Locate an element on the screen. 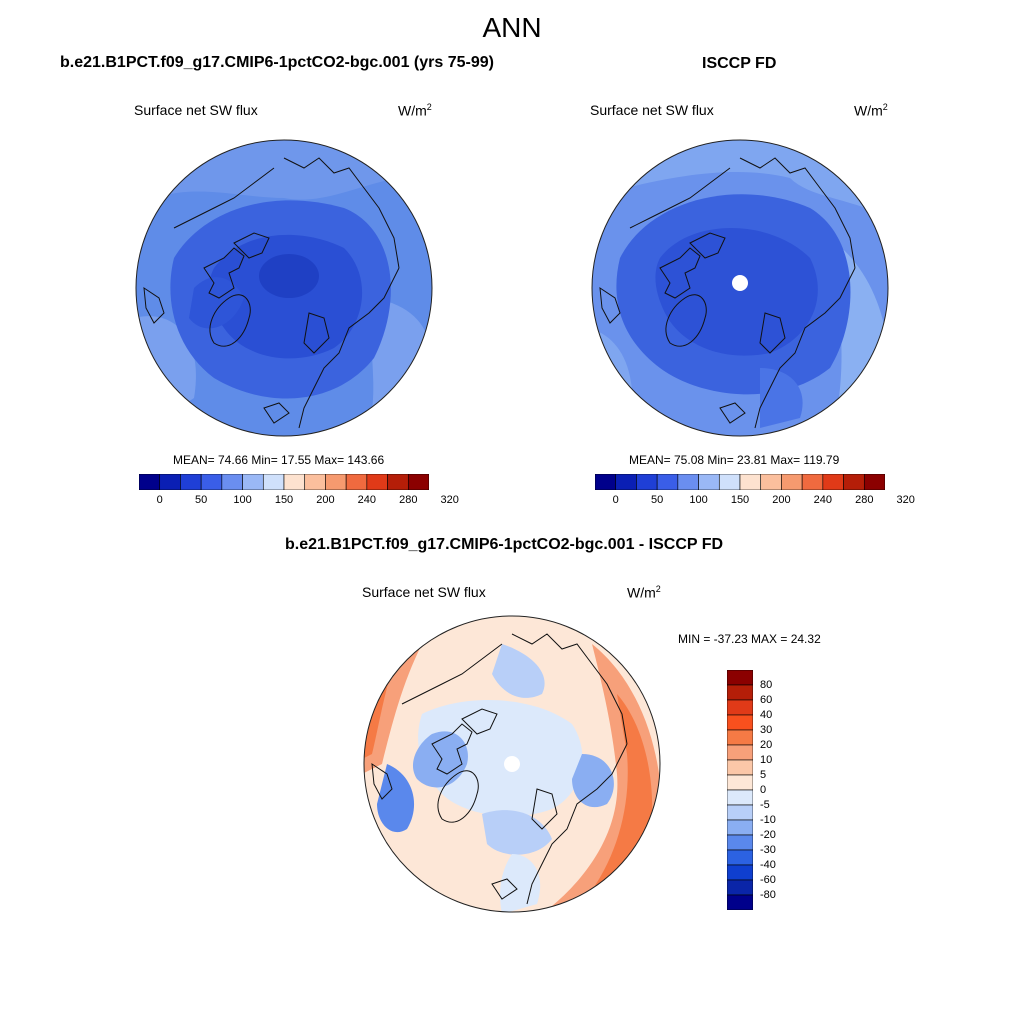 The width and height of the screenshot is (1024, 1024). panel2-colorbar-tick-label: 280 is located at coordinates (864, 500).